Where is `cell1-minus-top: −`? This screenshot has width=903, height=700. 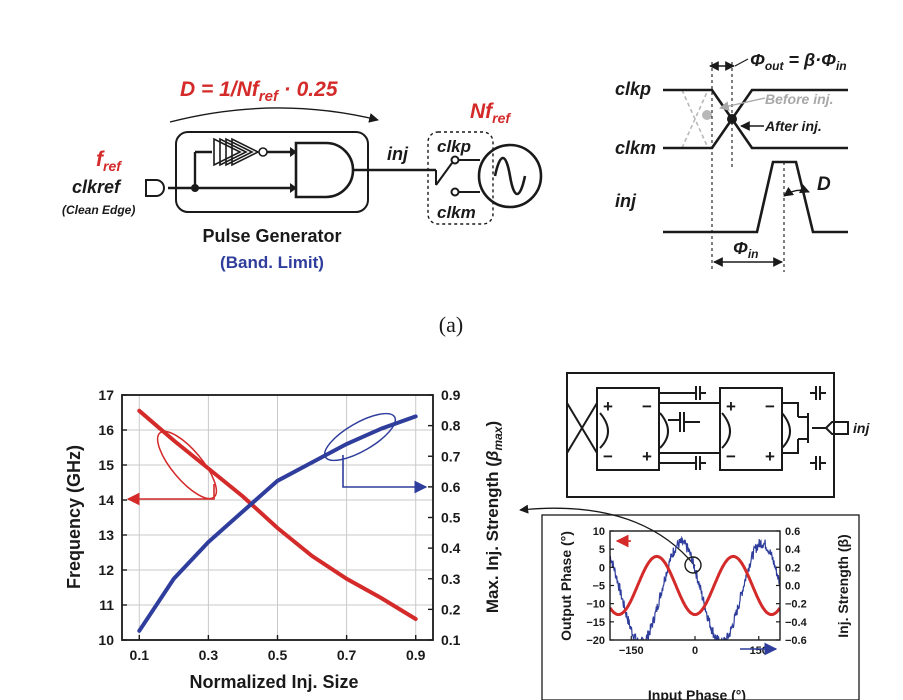
cell1-minus-top: − is located at coordinates (647, 406).